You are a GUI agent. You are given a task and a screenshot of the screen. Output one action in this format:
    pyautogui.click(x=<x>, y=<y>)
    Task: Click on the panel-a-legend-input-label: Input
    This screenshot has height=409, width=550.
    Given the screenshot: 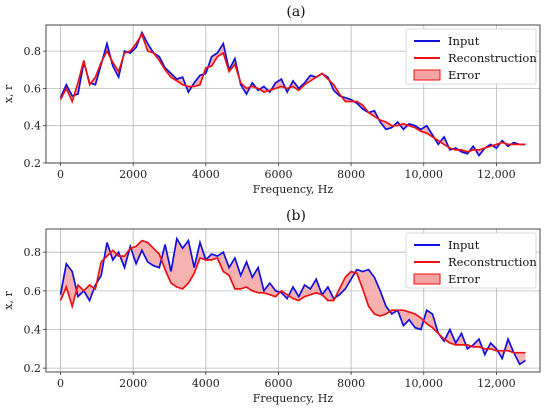 What is the action you would take?
    pyautogui.click(x=464, y=41)
    